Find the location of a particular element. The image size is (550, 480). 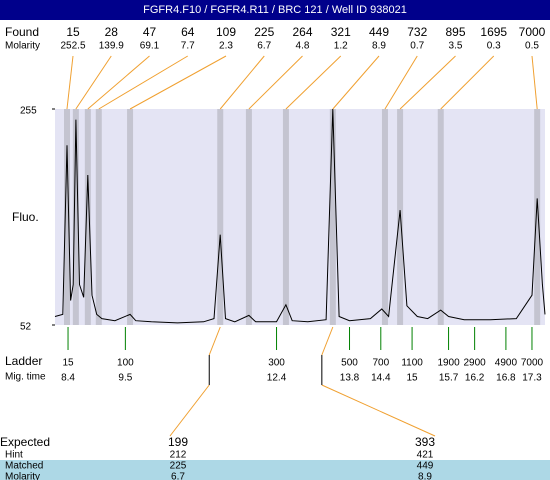

found-molarity: 0.5 is located at coordinates (532, 46).